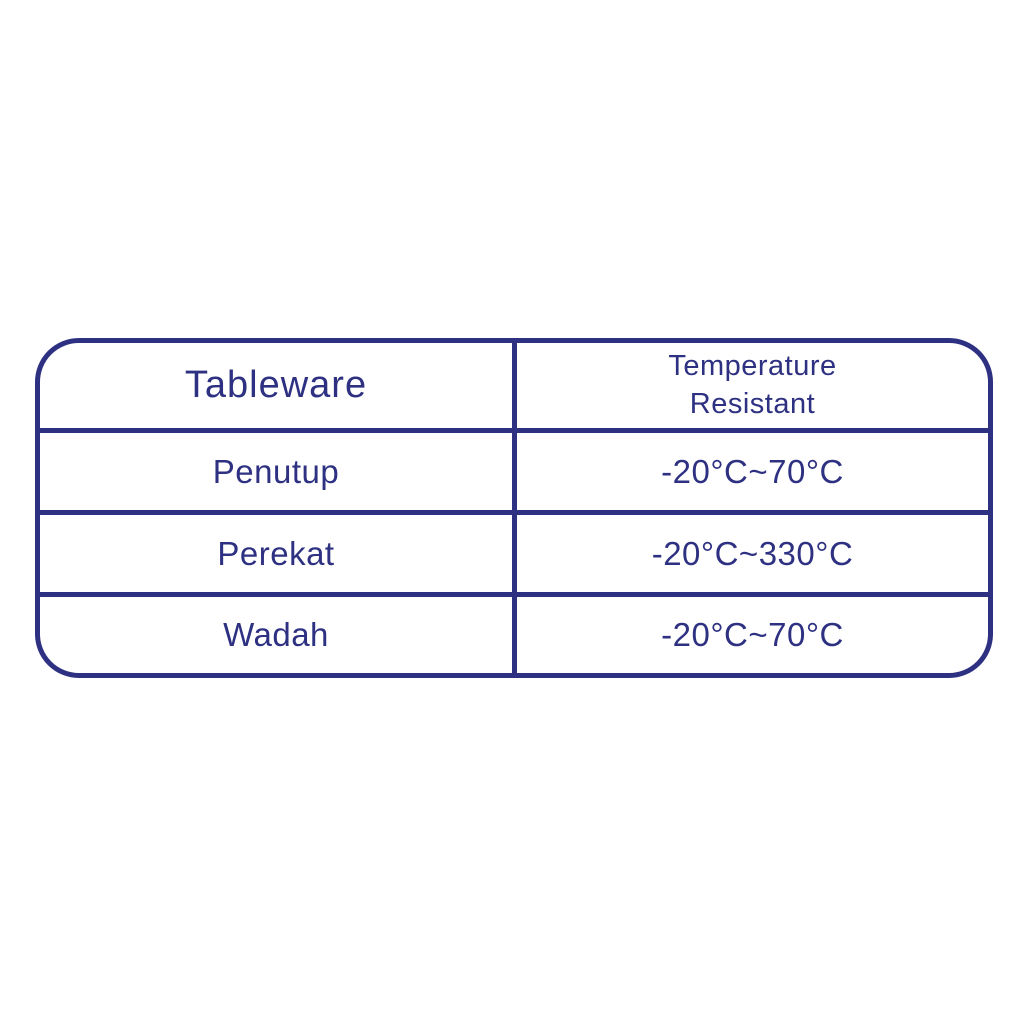  I want to click on table-row: Penutup -20°C~70°C, so click(514, 469).